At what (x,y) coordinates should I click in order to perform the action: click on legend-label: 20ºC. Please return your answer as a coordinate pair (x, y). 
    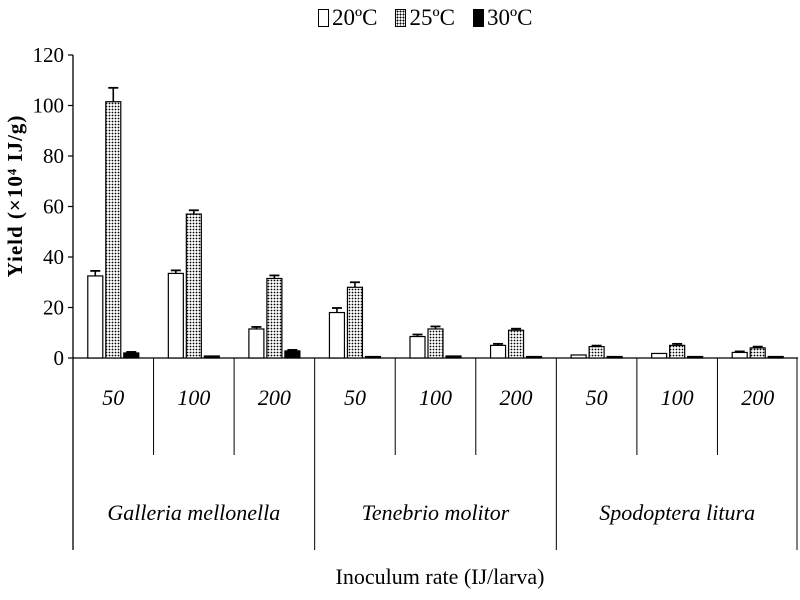
    Looking at the image, I should click on (355, 17).